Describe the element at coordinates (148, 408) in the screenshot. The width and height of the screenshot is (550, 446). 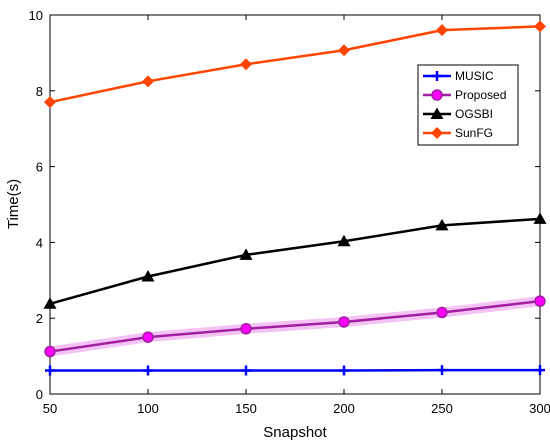
I see `x-tick-label: 100` at that location.